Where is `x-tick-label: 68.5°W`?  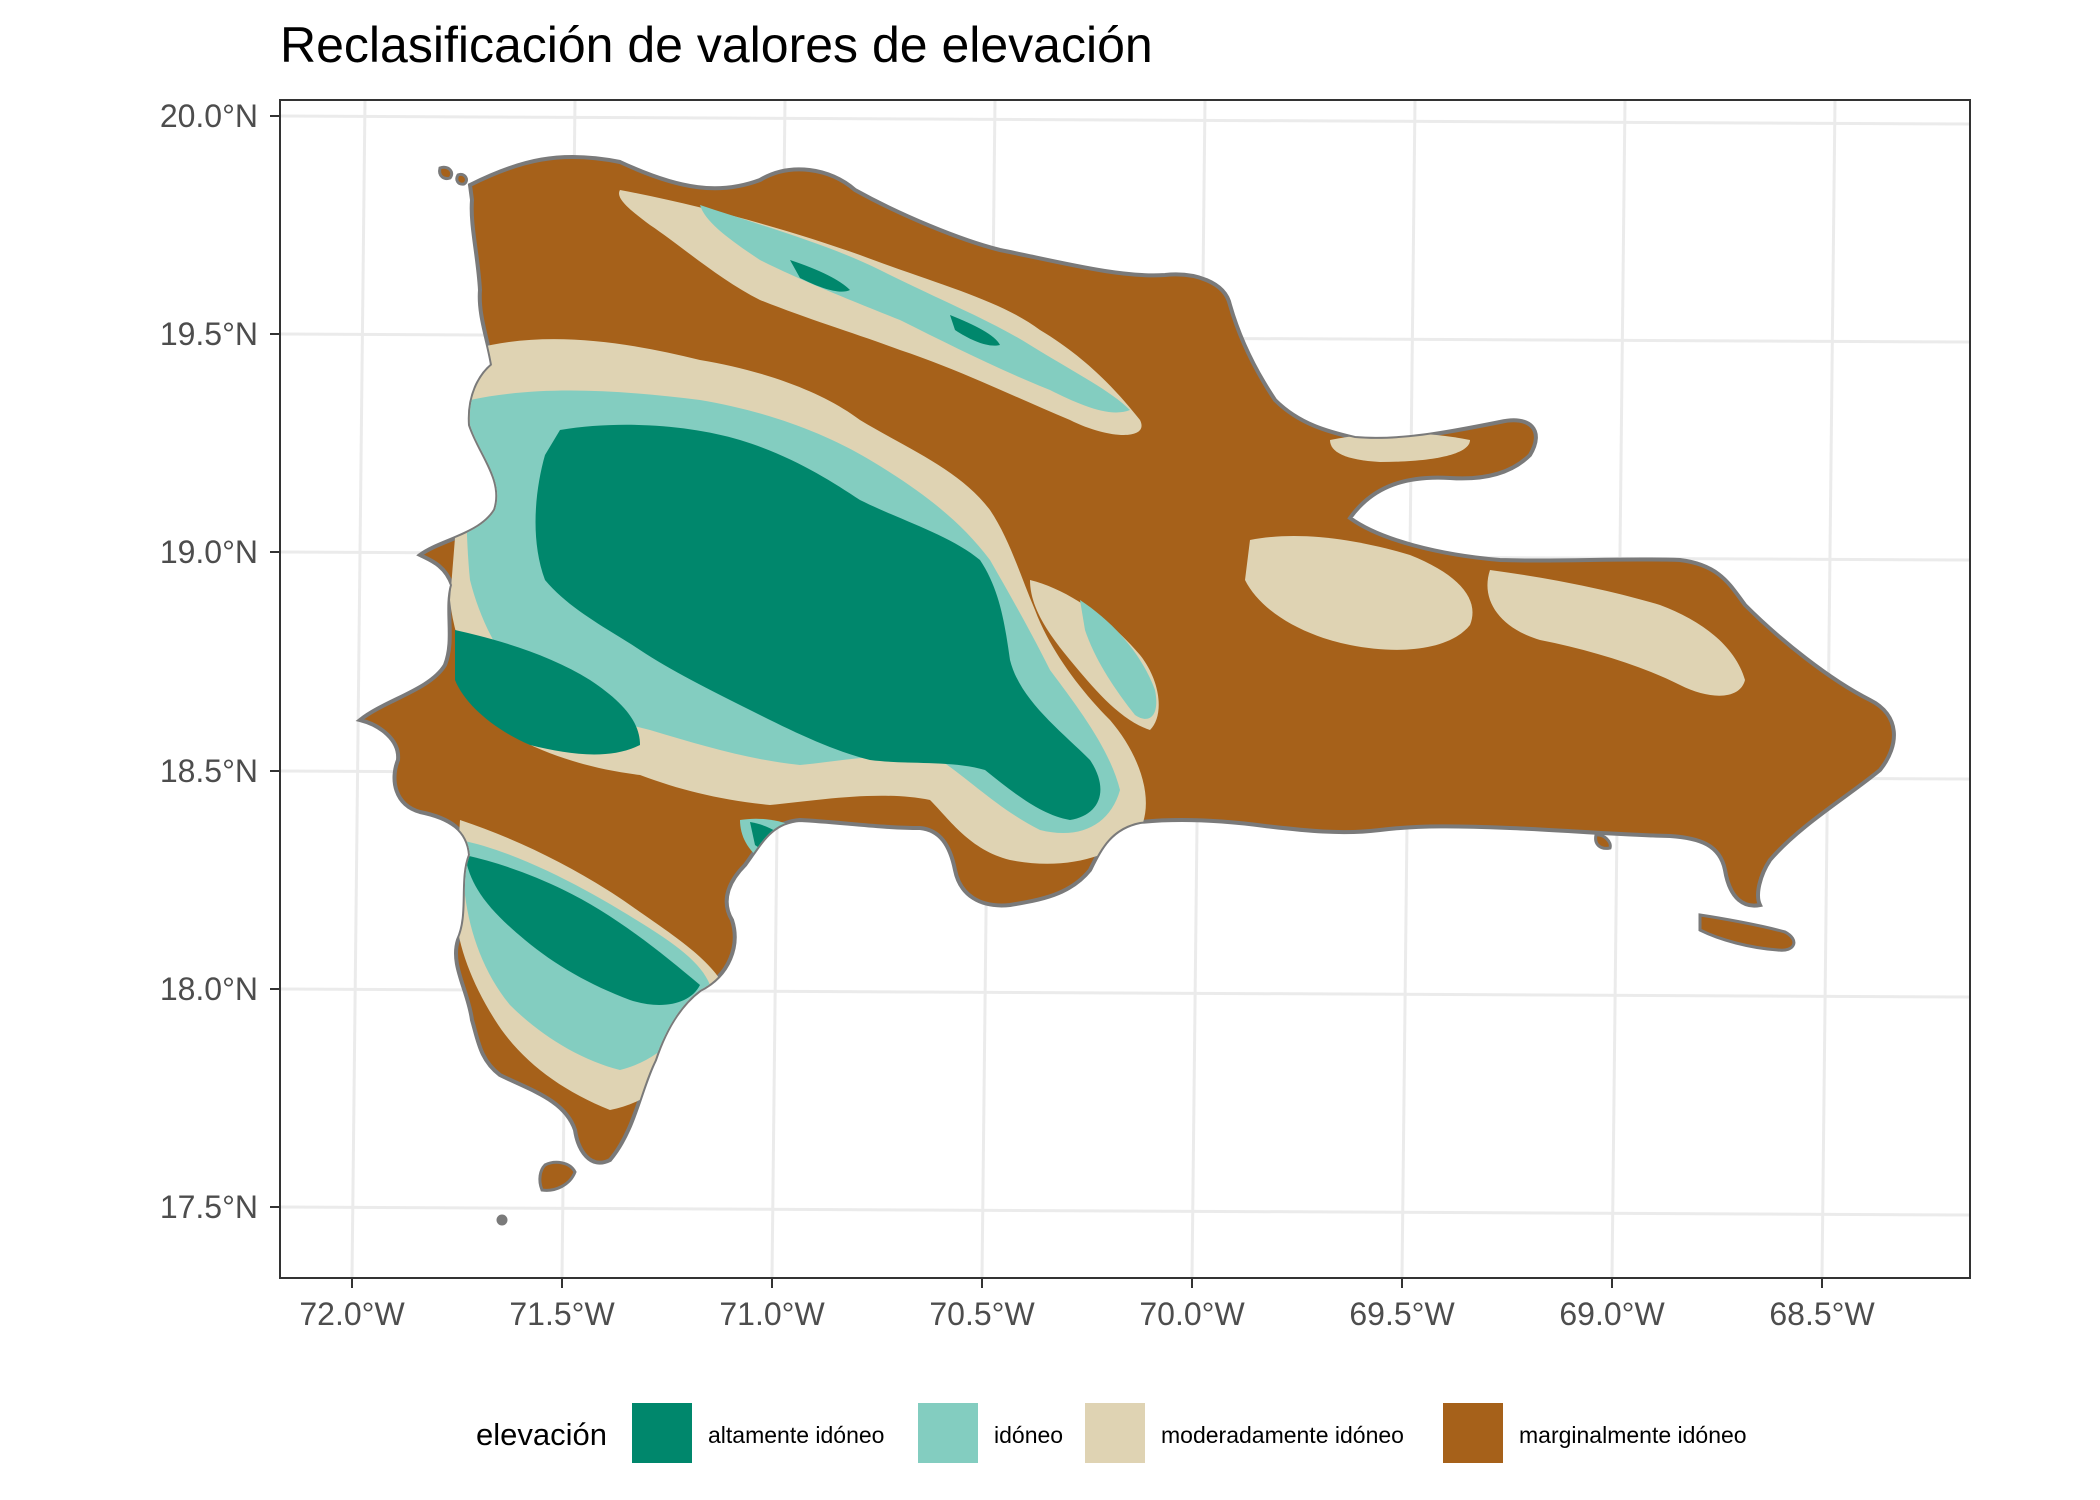
x-tick-label: 68.5°W is located at coordinates (1822, 1314).